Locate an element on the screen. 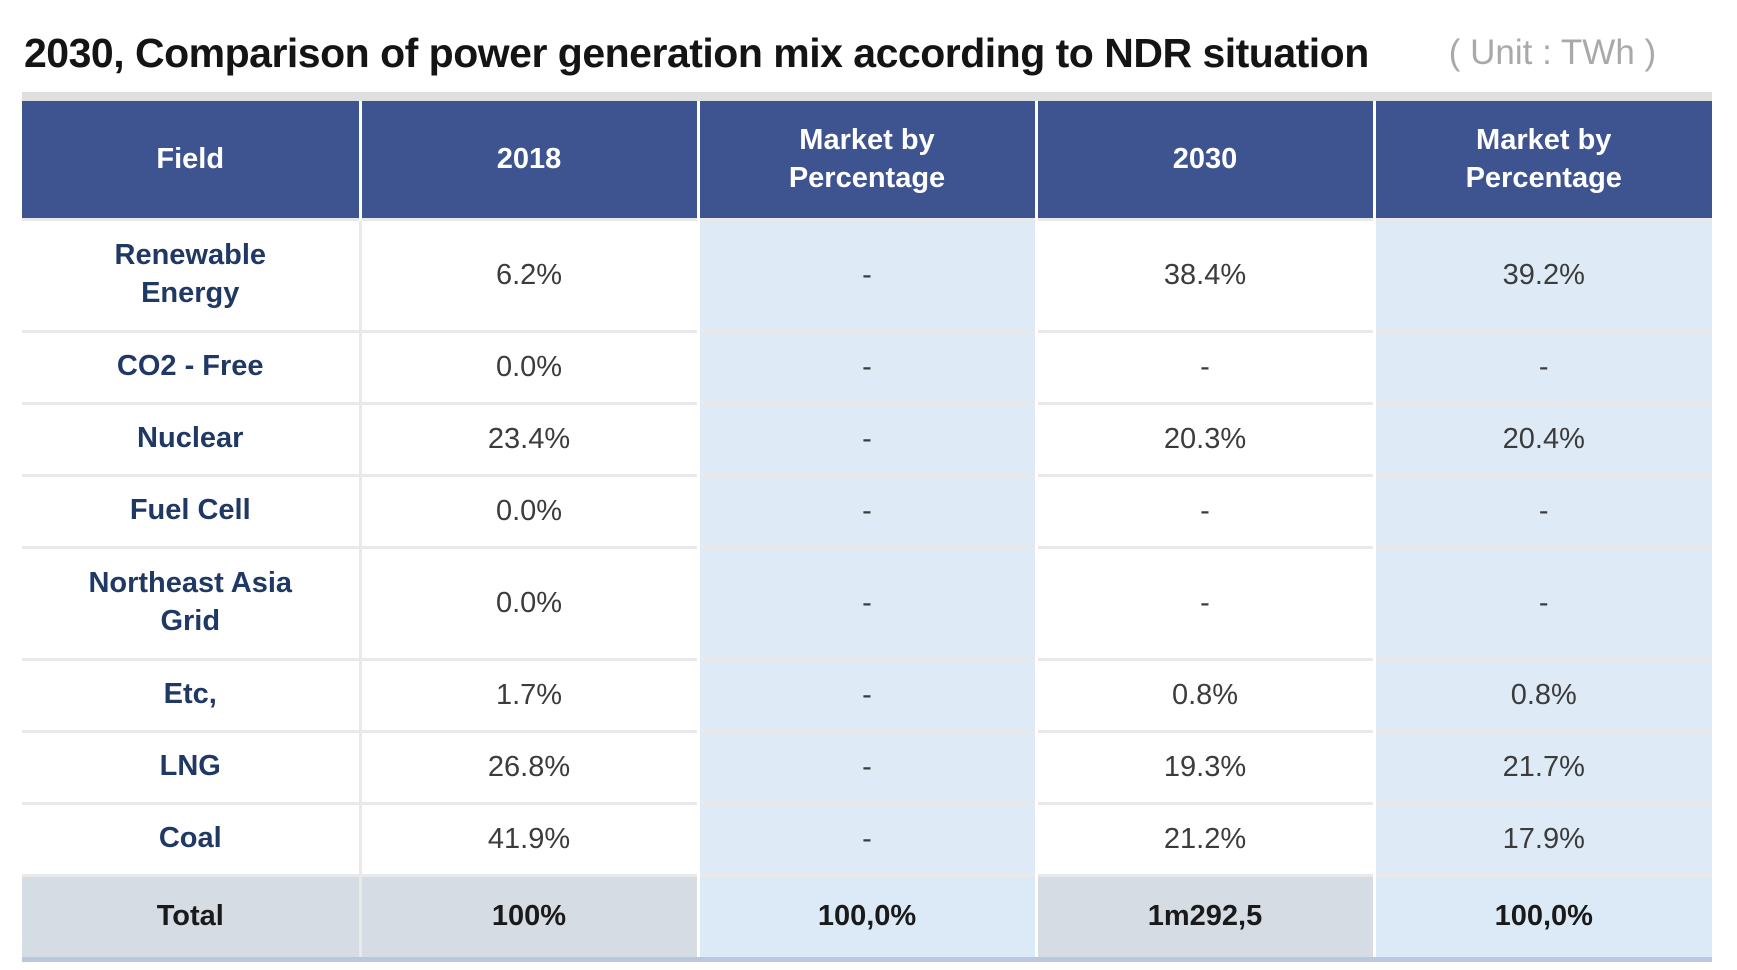 Image resolution: width=1737 pixels, height=970 pixels. table-row: Nuclear 23.4% - 20.3% 20.4% is located at coordinates (867, 438).